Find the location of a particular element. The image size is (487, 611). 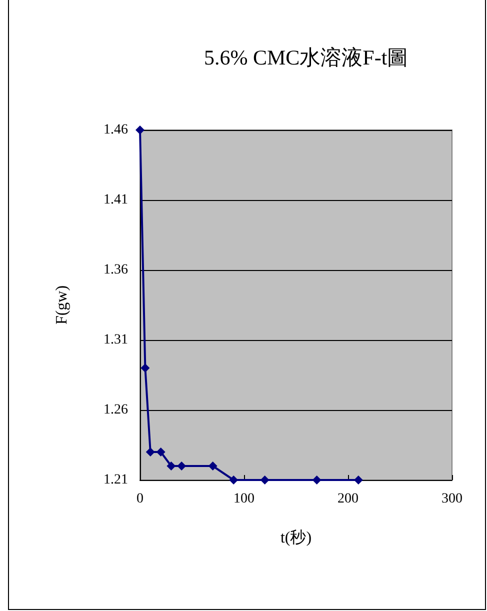

y-tick-label: 1.26 is located at coordinates (116, 410).